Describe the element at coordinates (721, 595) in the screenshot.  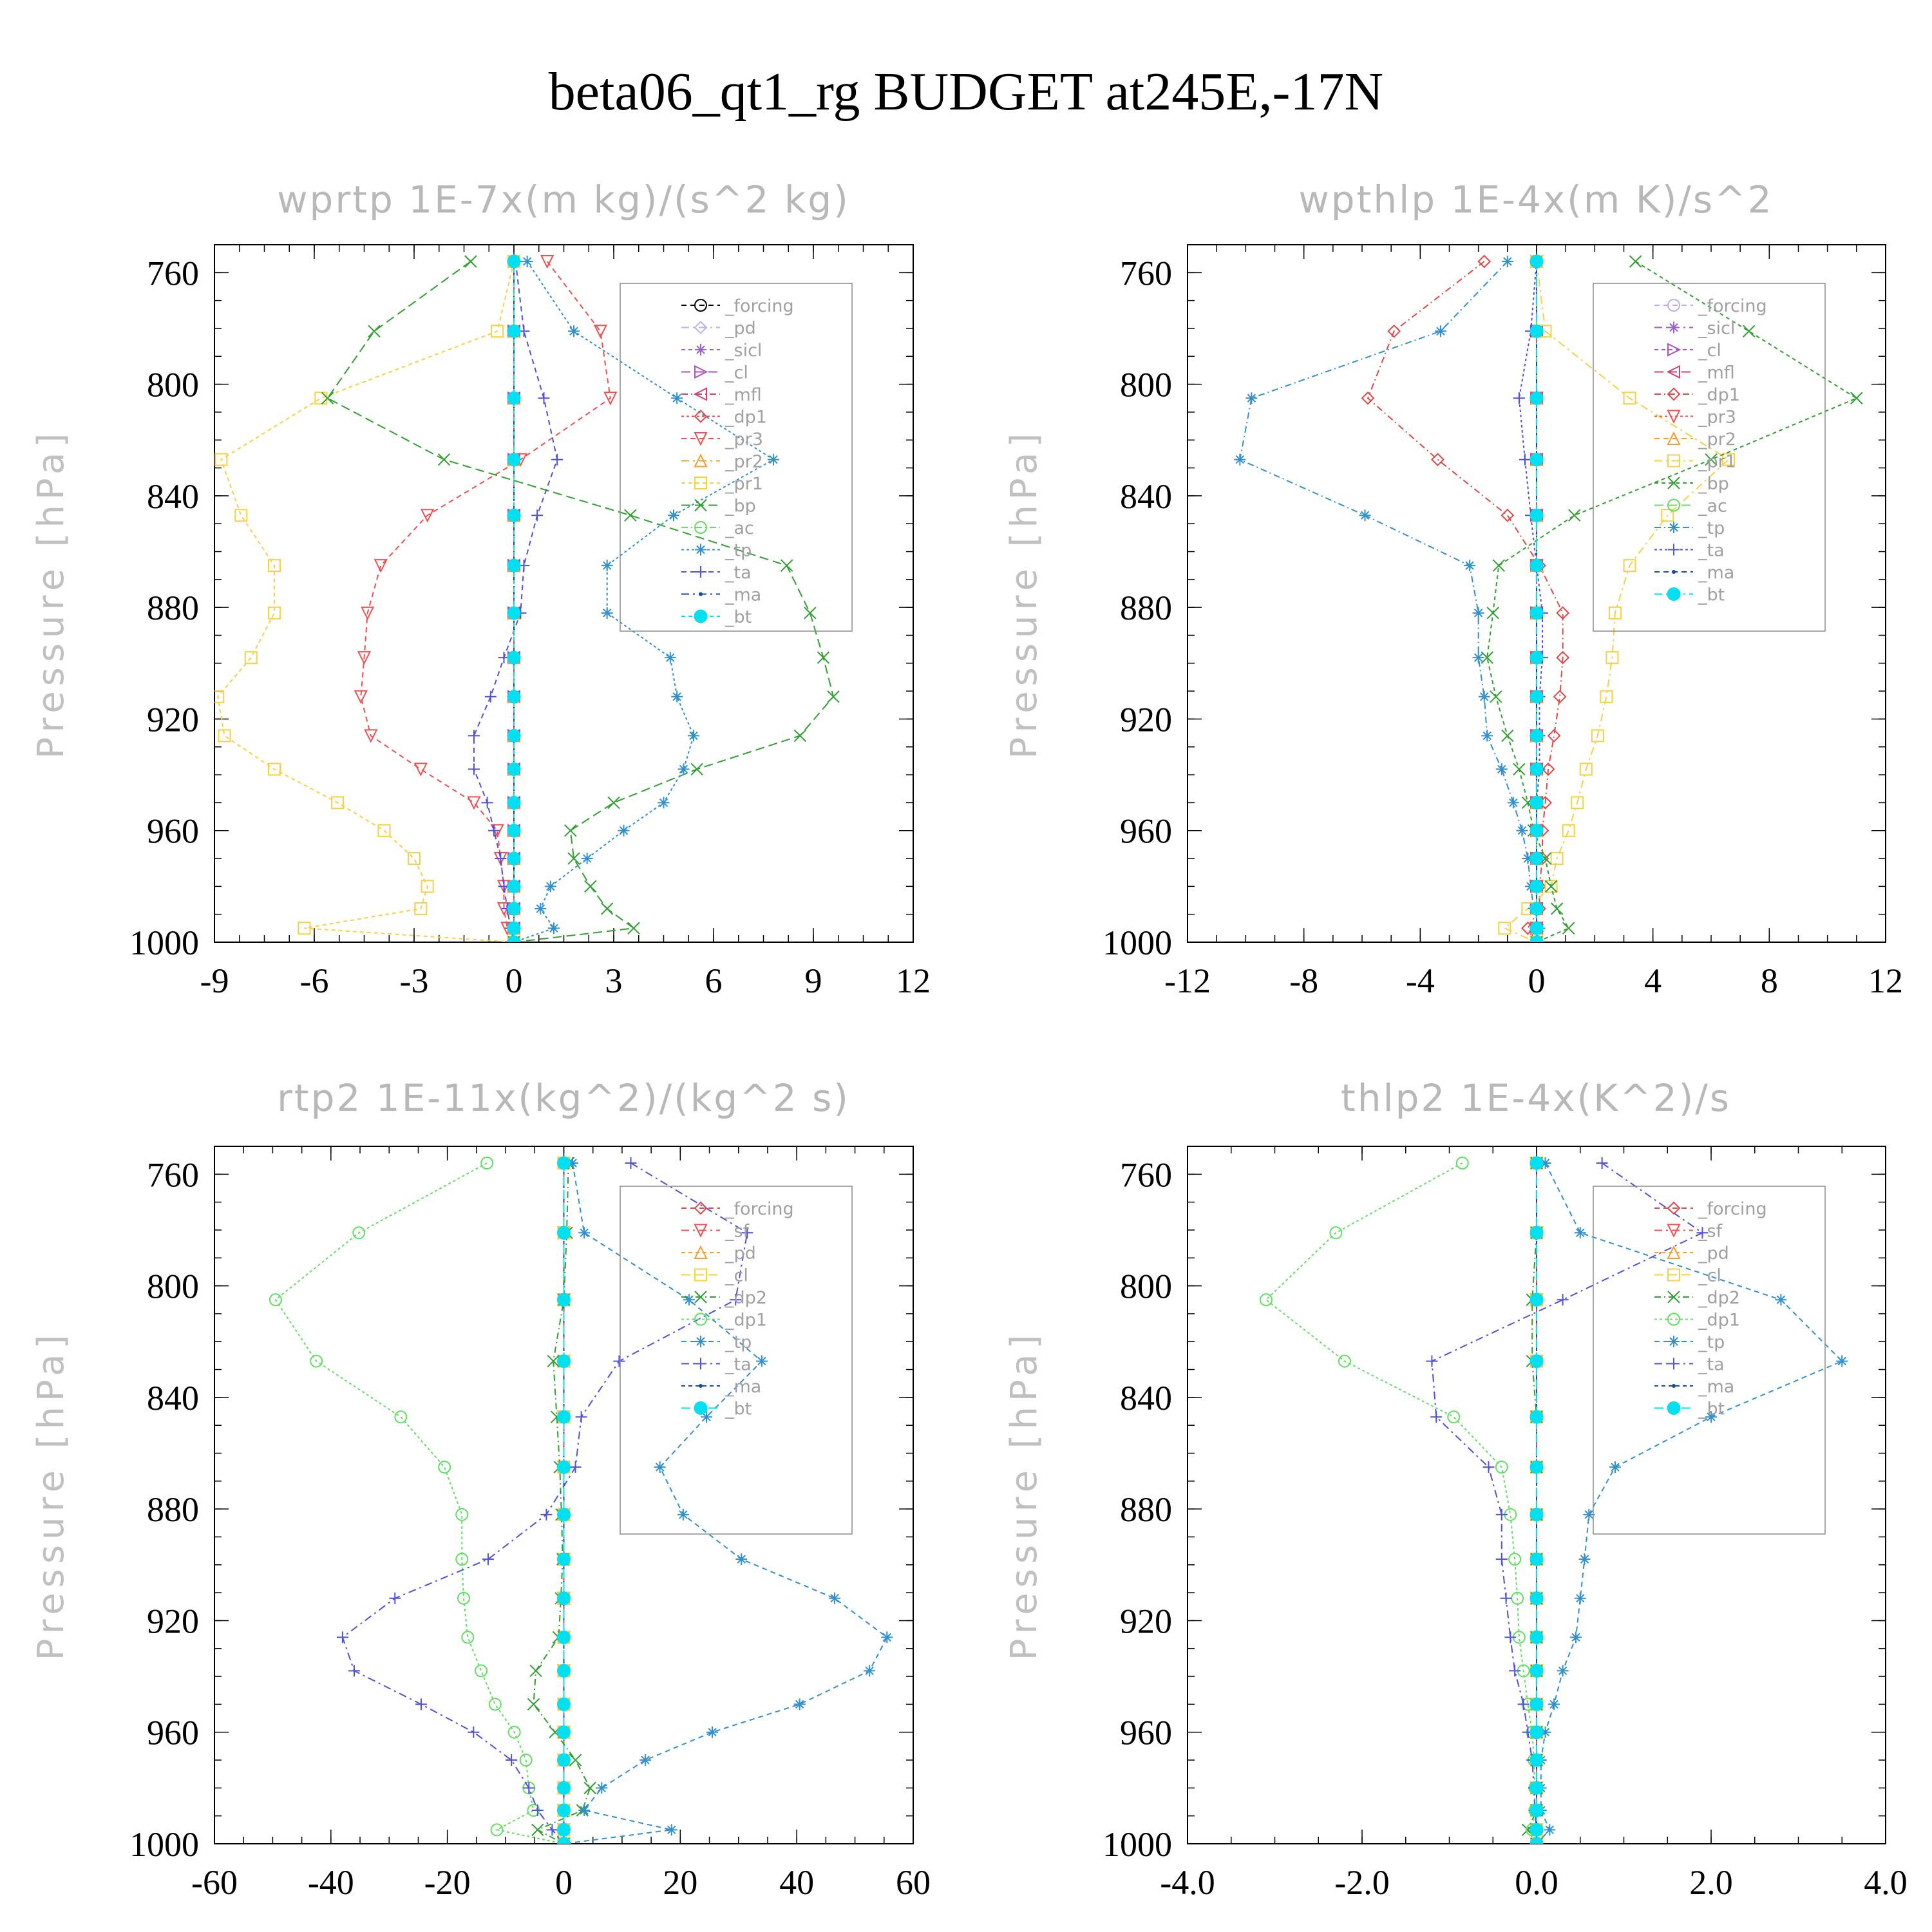
I see `legend-entry-ma: _ma` at that location.